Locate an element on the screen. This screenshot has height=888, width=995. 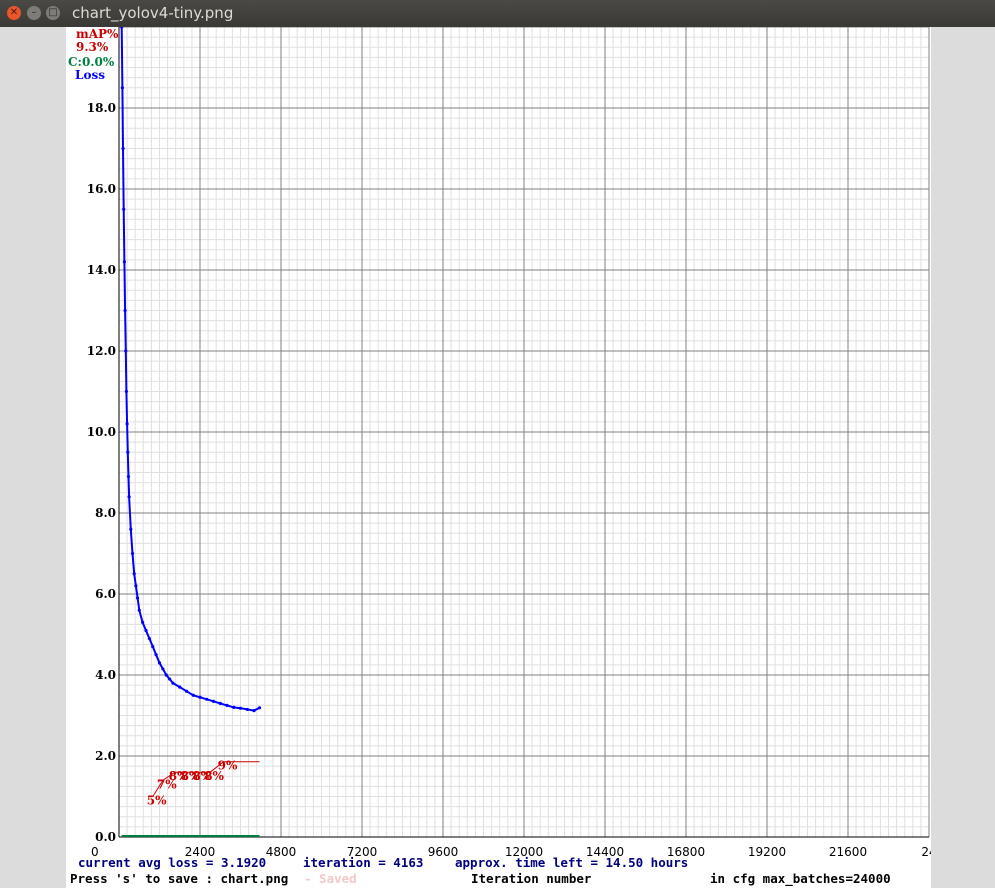
y-tick-label: 2.0 is located at coordinates (105, 756).